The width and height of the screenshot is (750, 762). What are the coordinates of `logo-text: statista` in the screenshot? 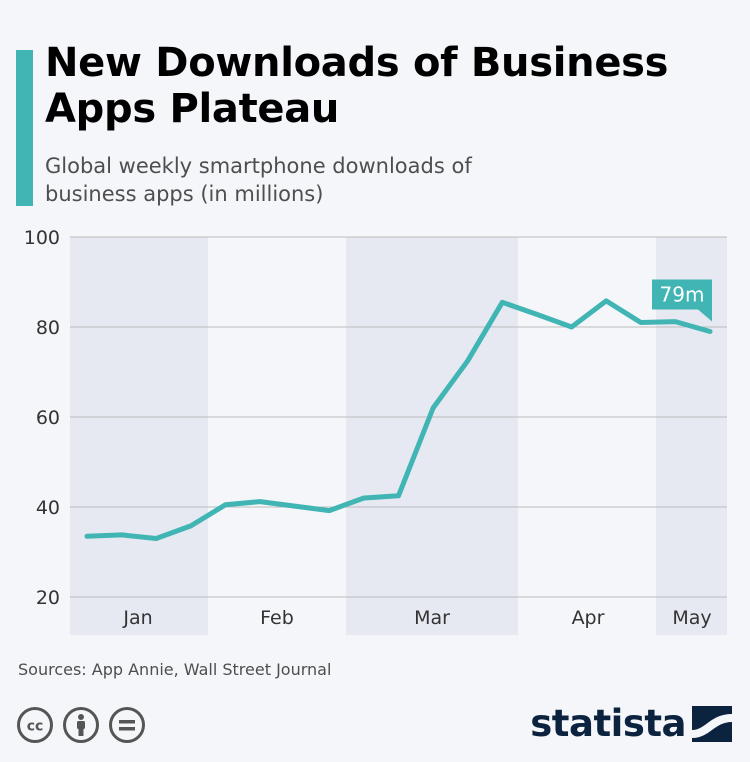 It's located at (608, 723).